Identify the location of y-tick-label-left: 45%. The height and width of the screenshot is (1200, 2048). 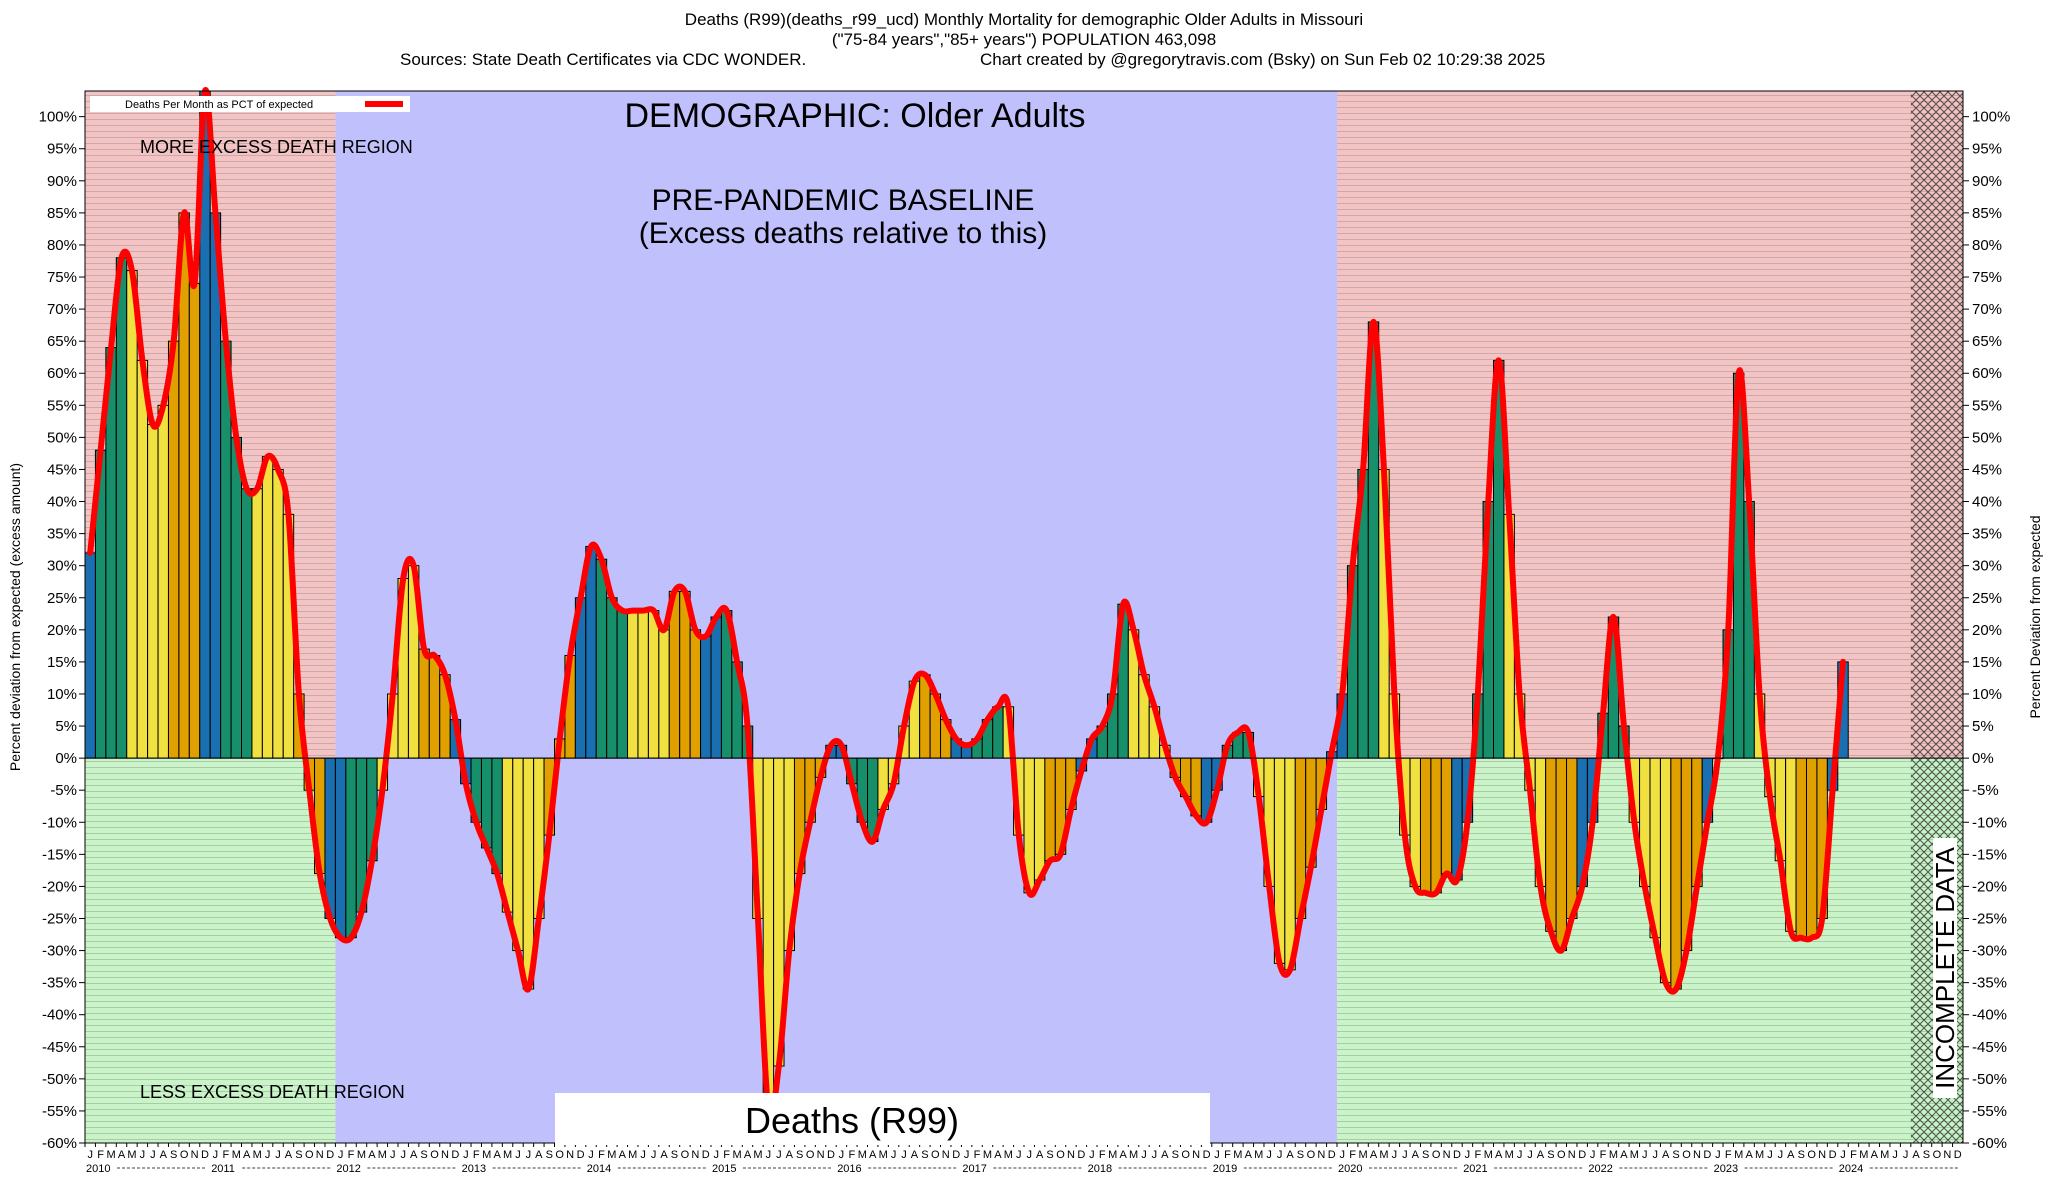
(62, 469).